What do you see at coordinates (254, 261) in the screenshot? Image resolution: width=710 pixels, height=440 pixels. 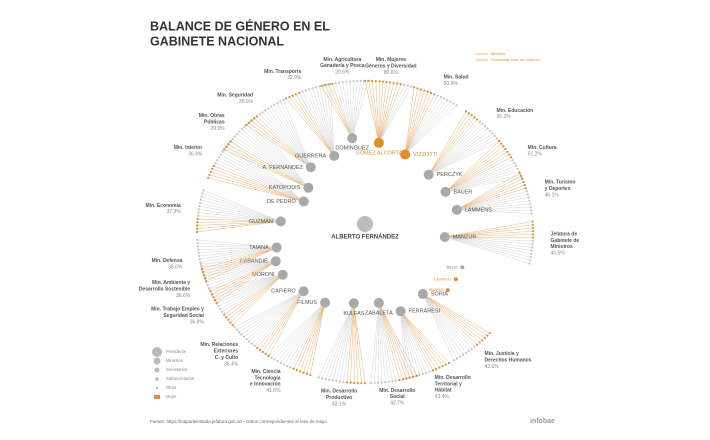 I see `minister-name: CABANDIÉ` at bounding box center [254, 261].